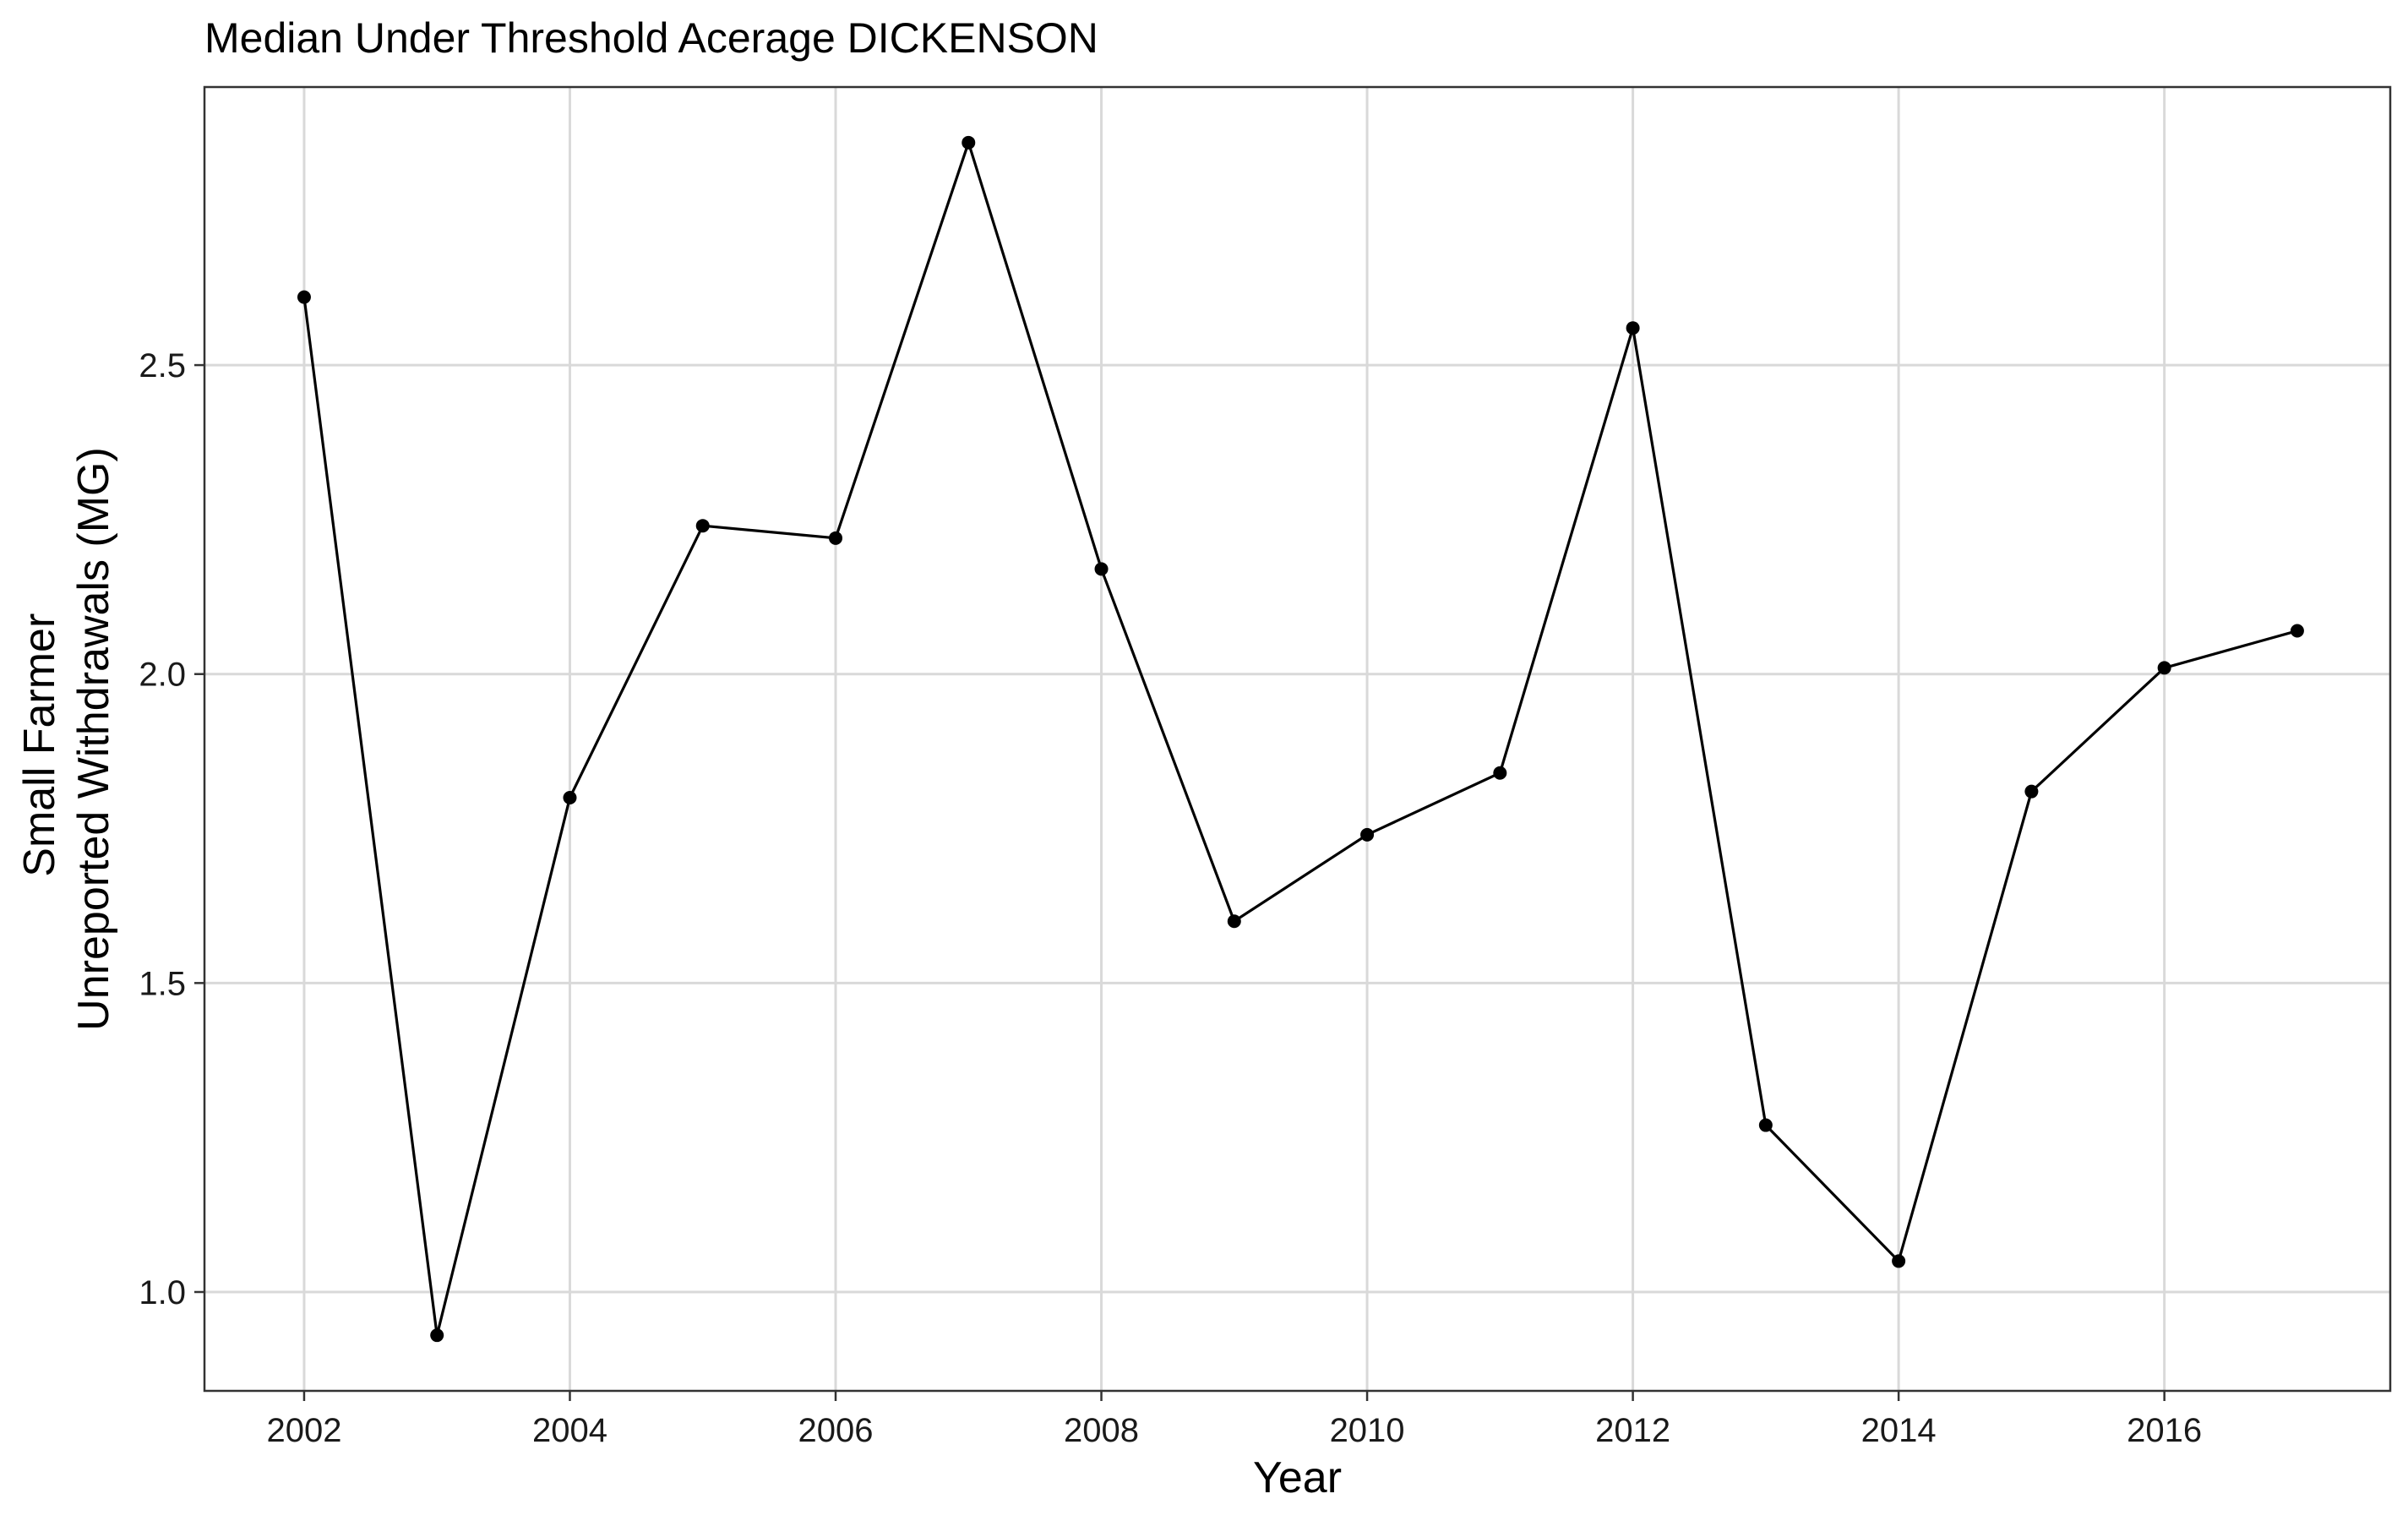 The width and height of the screenshot is (2408, 1521). I want to click on y-axis: 1.0 1.5 2.0 2.5, so click(171, 829).